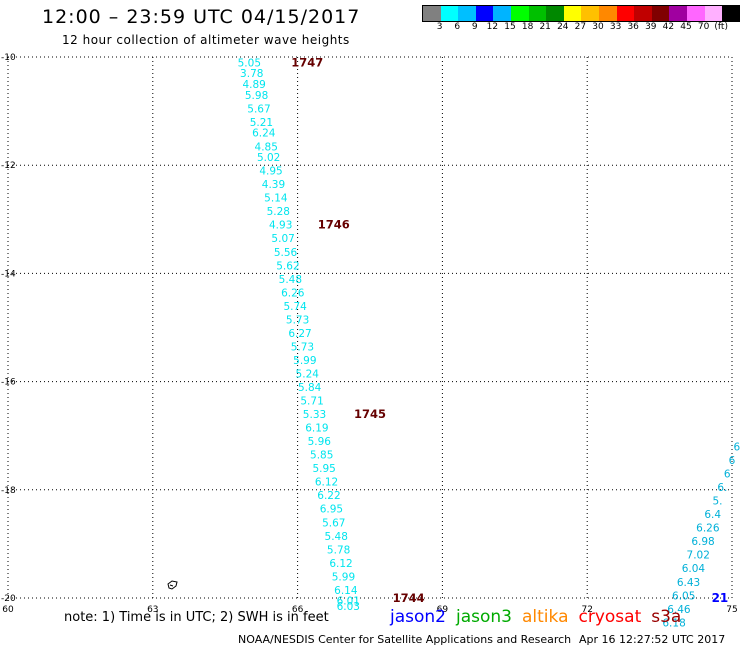  Describe the element at coordinates (308, 374) in the screenshot. I see `swh-value-label: 5.24` at that location.